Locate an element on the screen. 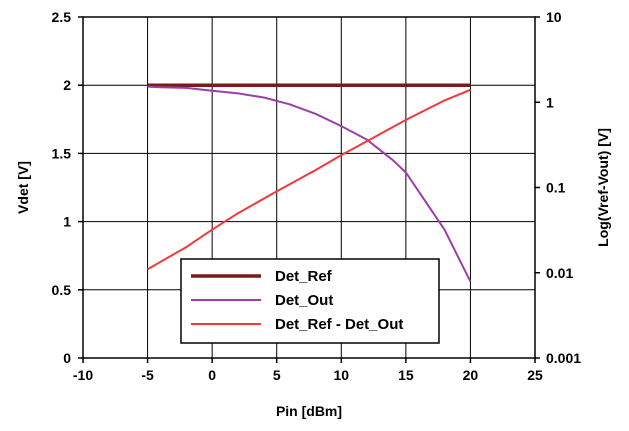 The height and width of the screenshot is (431, 629). left-y-axis-label: Vdet [V] is located at coordinates (23, 187).